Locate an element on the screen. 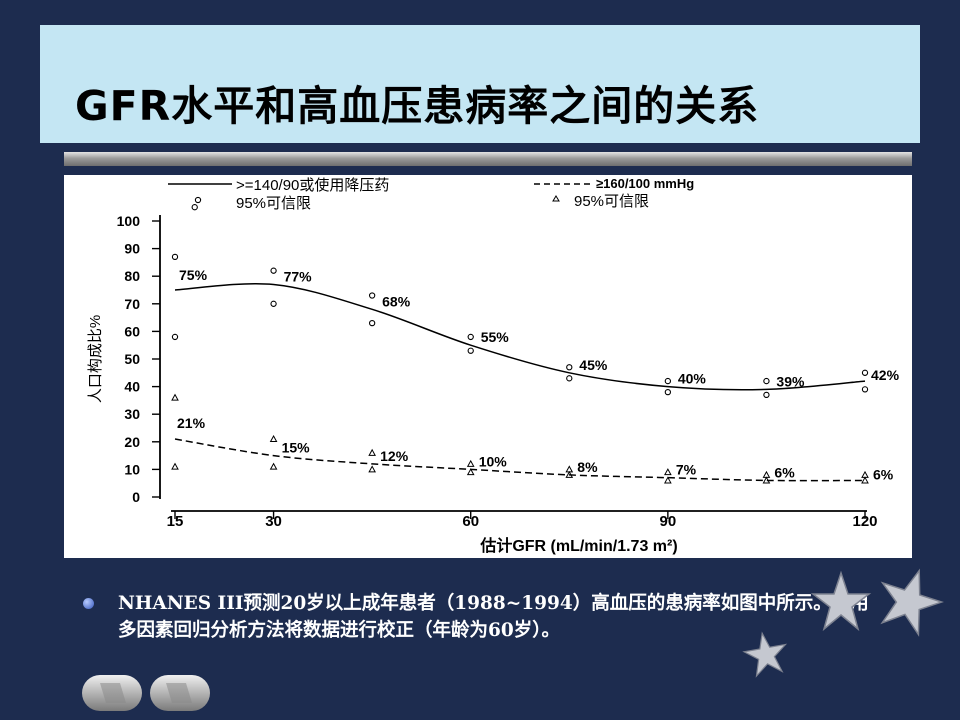 This screenshot has width=960, height=720. prev-button is located at coordinates (112, 693).